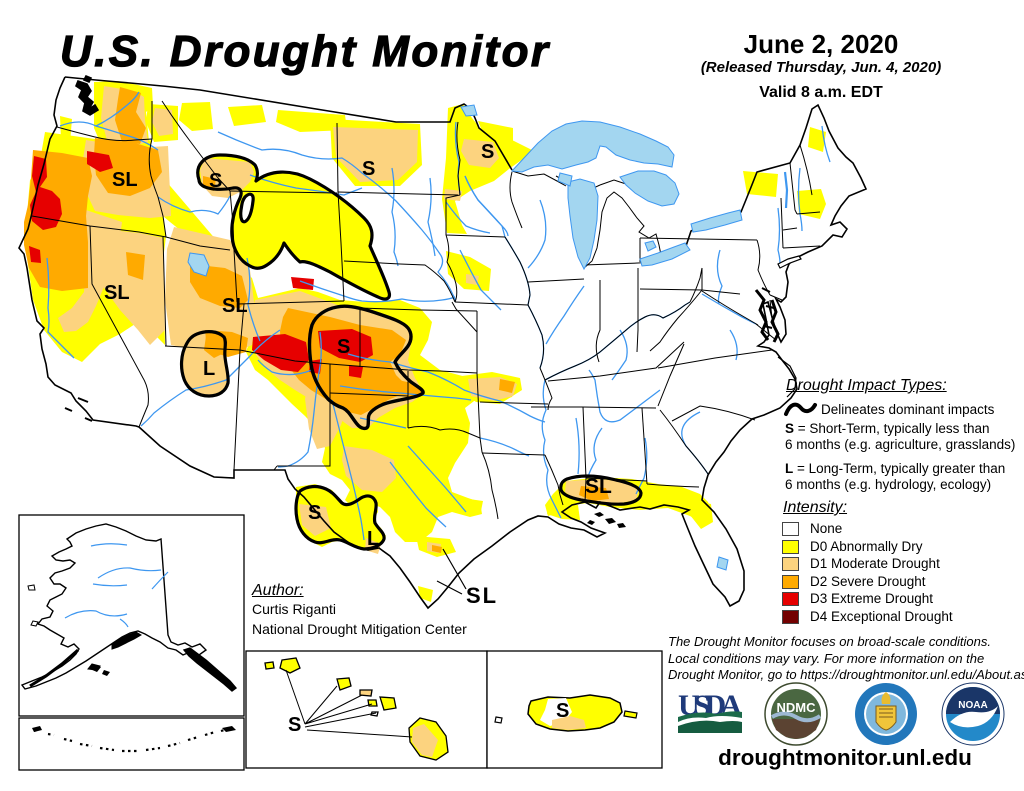 This screenshot has height=791, width=1024. What do you see at coordinates (972, 705) in the screenshot?
I see `svg-text: NOAA` at bounding box center [972, 705].